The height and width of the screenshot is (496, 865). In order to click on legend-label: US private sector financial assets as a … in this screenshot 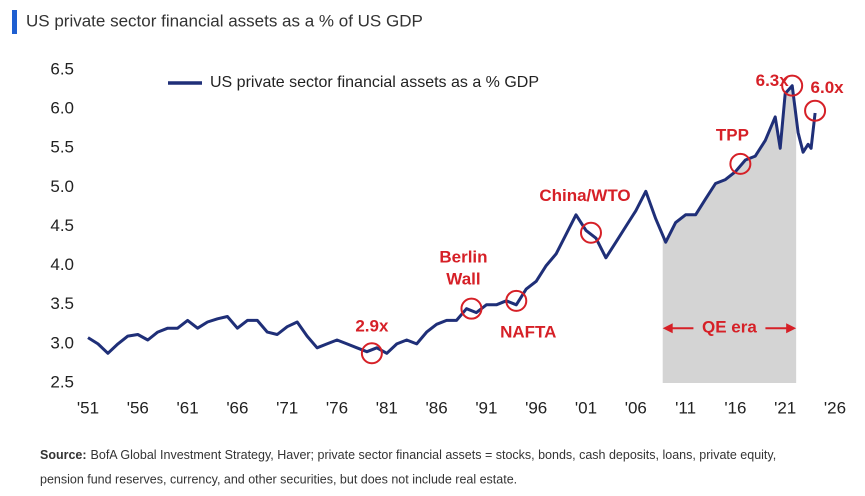, I will do `click(374, 82)`.